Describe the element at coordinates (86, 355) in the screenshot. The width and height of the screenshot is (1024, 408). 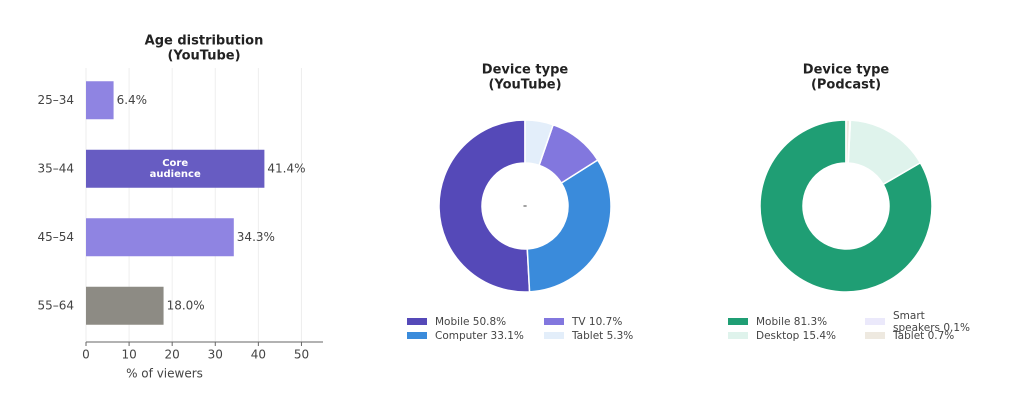
I see `x-tick-label: 0` at that location.